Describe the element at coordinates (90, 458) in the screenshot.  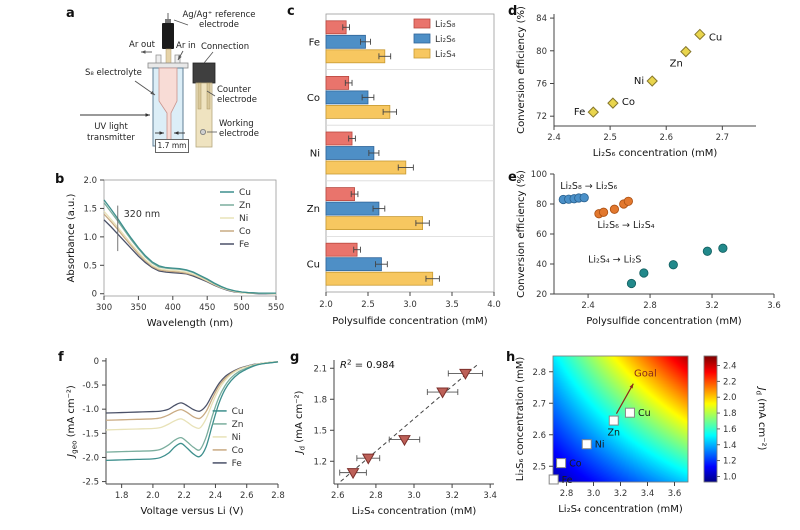
I see `svg-text: -2.0` at that location.